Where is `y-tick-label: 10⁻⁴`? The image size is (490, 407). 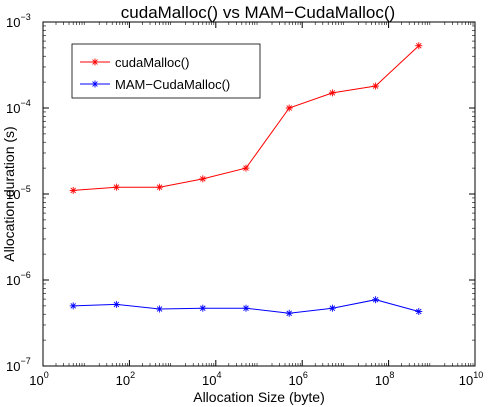 y-tick-label: 10⁻⁴ is located at coordinates (18, 107).